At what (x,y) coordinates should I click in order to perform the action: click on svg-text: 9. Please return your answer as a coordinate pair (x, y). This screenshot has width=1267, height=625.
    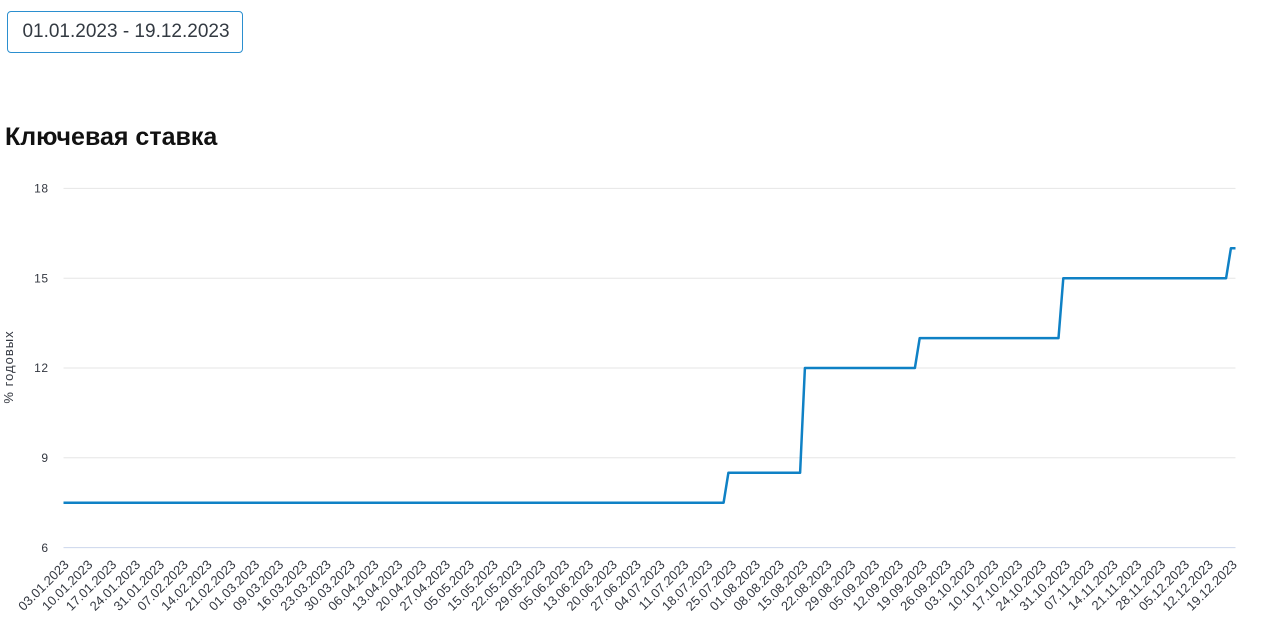
    Looking at the image, I should click on (44, 458).